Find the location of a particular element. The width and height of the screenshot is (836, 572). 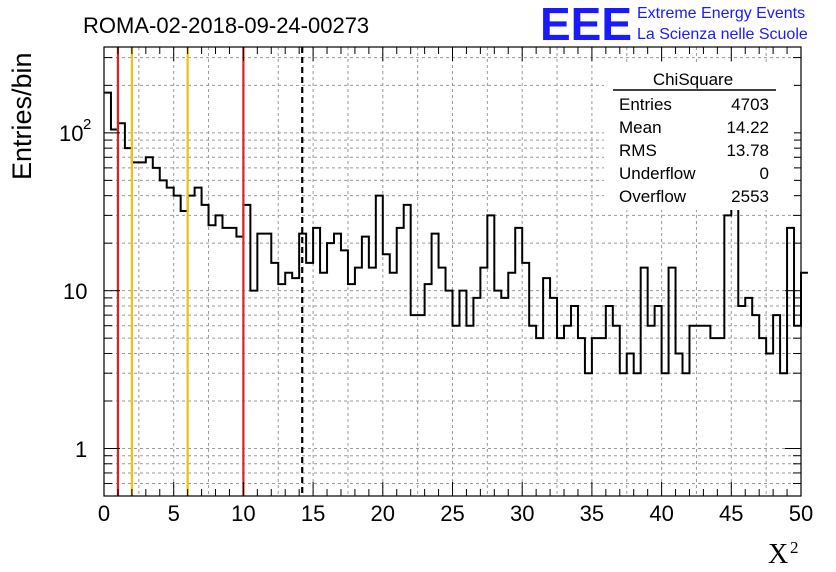

y-tick-labels: 1 10 10 2 is located at coordinates (75, 289).